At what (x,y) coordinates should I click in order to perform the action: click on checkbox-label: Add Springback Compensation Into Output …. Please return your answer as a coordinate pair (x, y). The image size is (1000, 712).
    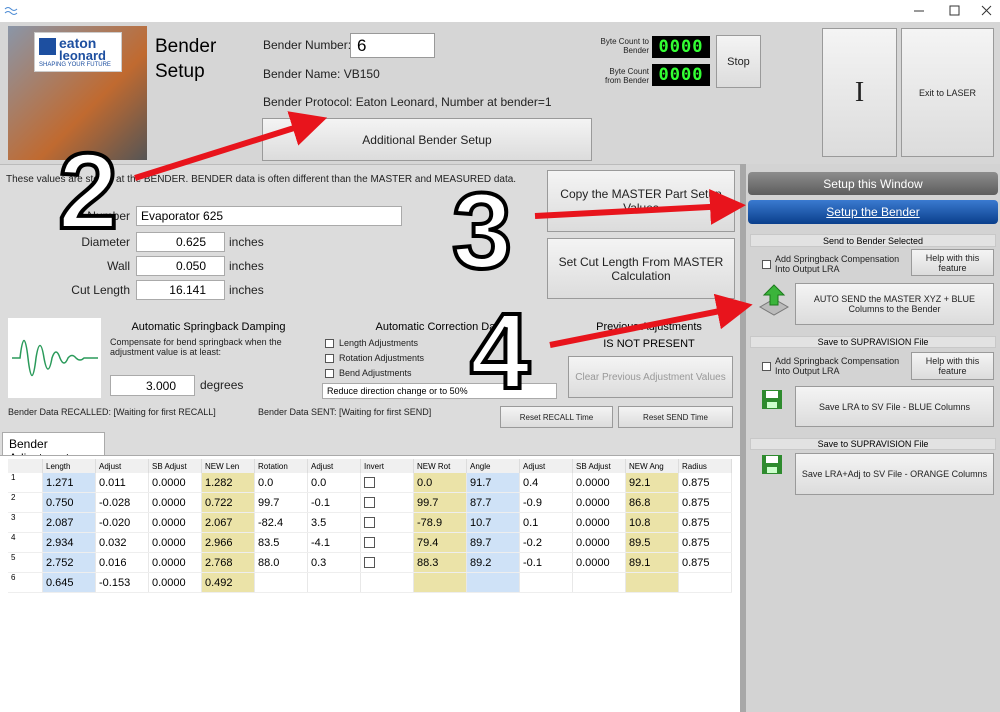
    Looking at the image, I should click on (837, 264).